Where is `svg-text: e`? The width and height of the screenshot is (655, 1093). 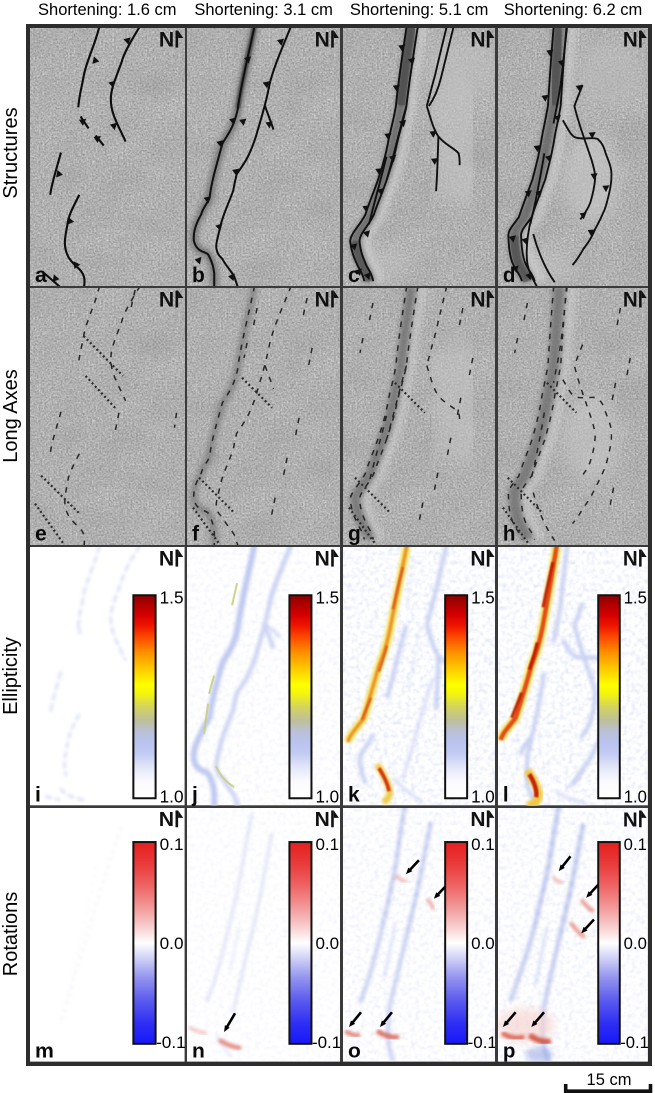
svg-text: e is located at coordinates (41, 534).